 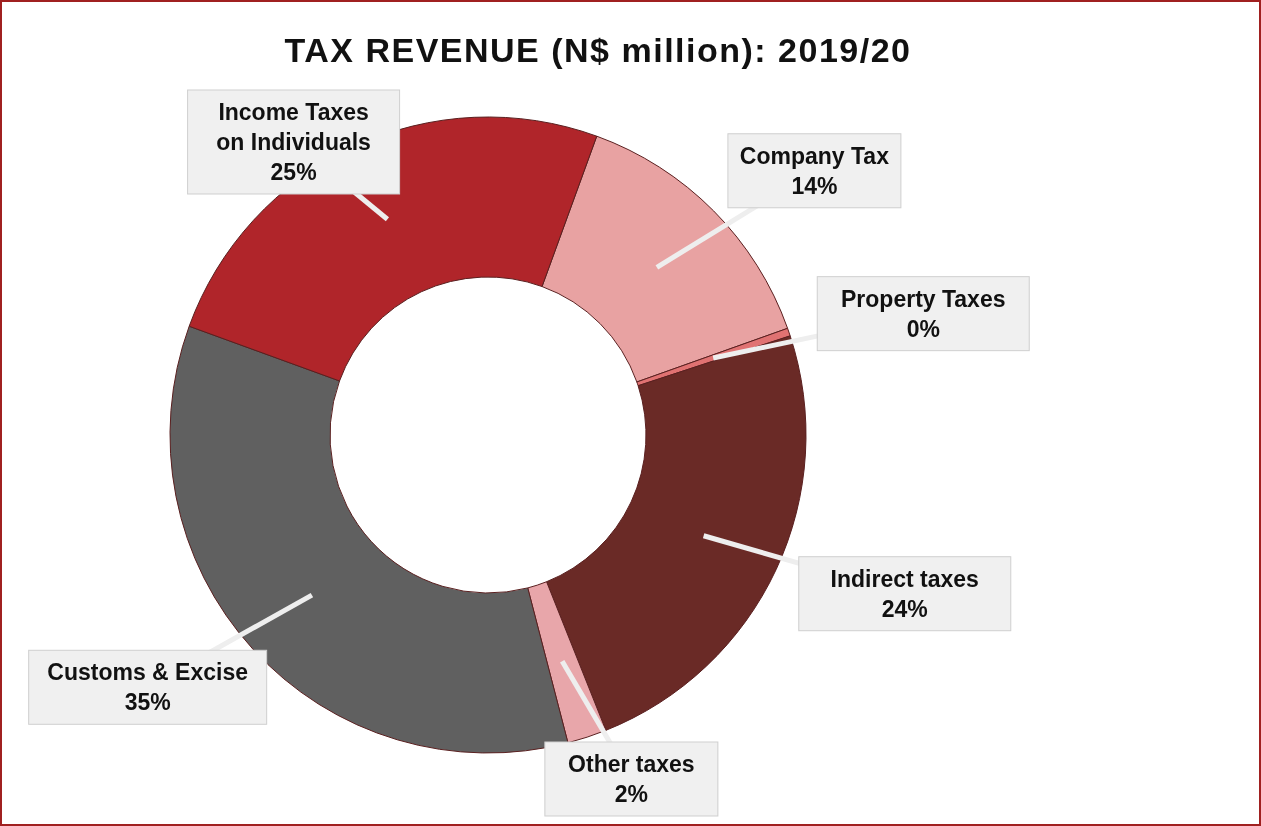 I want to click on slice-label: Company Tax, so click(x=814, y=155).